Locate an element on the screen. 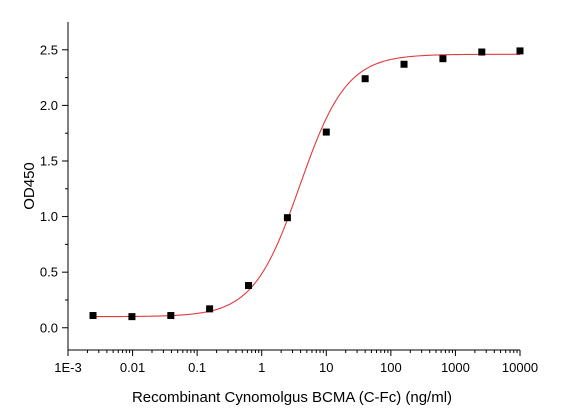 The width and height of the screenshot is (579, 418). x-tick-label: 0.01 is located at coordinates (132, 367).